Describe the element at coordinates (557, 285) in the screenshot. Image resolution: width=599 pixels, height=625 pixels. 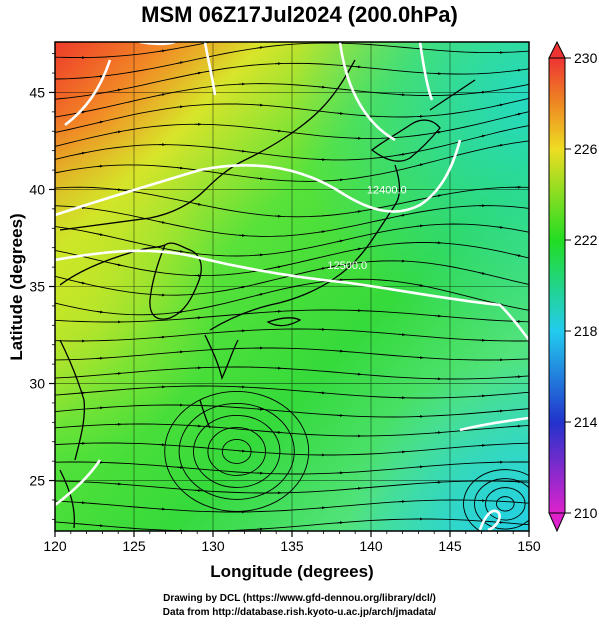
I see `colorbar-bar` at that location.